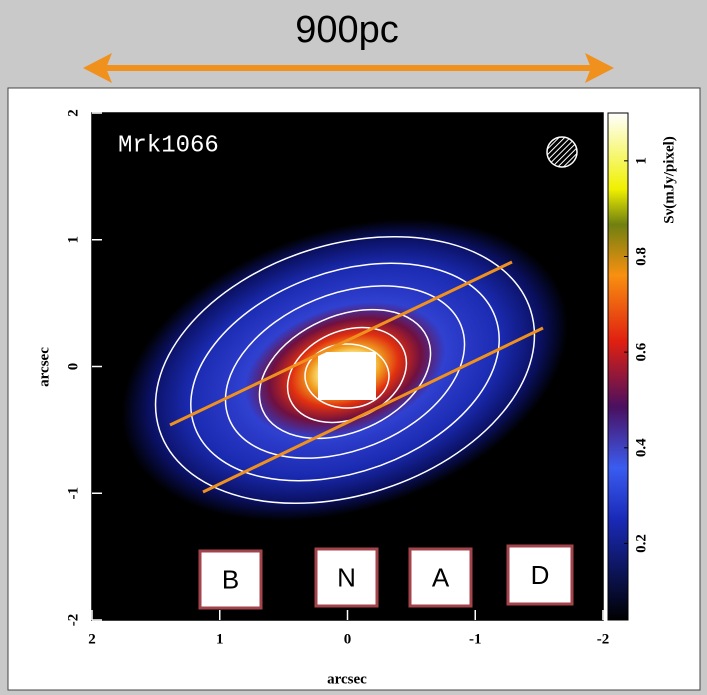 Image resolution: width=707 pixels, height=695 pixels. What do you see at coordinates (220, 639) in the screenshot?
I see `x-tick-label: 1` at bounding box center [220, 639].